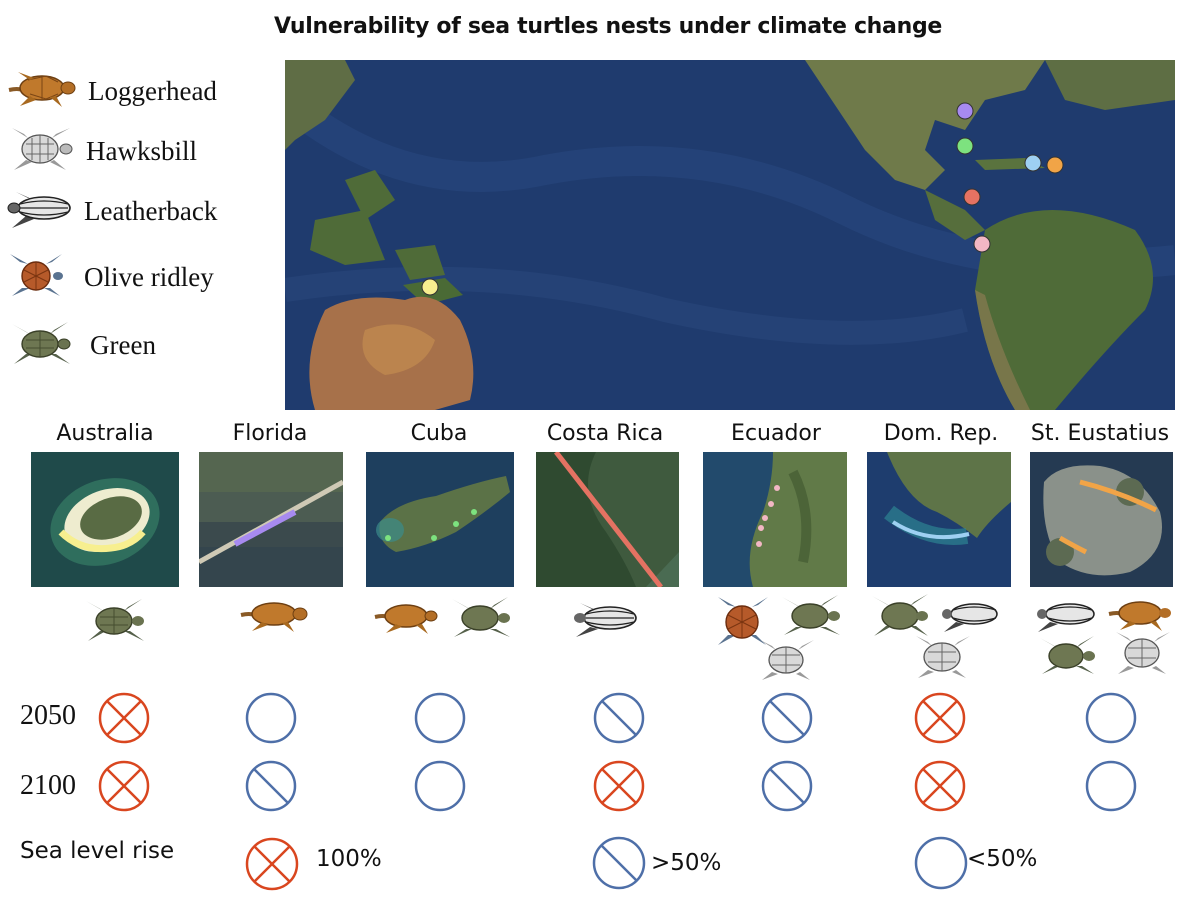  What do you see at coordinates (149, 277) in the screenshot?
I see `legend-label: Olive ridley` at bounding box center [149, 277].